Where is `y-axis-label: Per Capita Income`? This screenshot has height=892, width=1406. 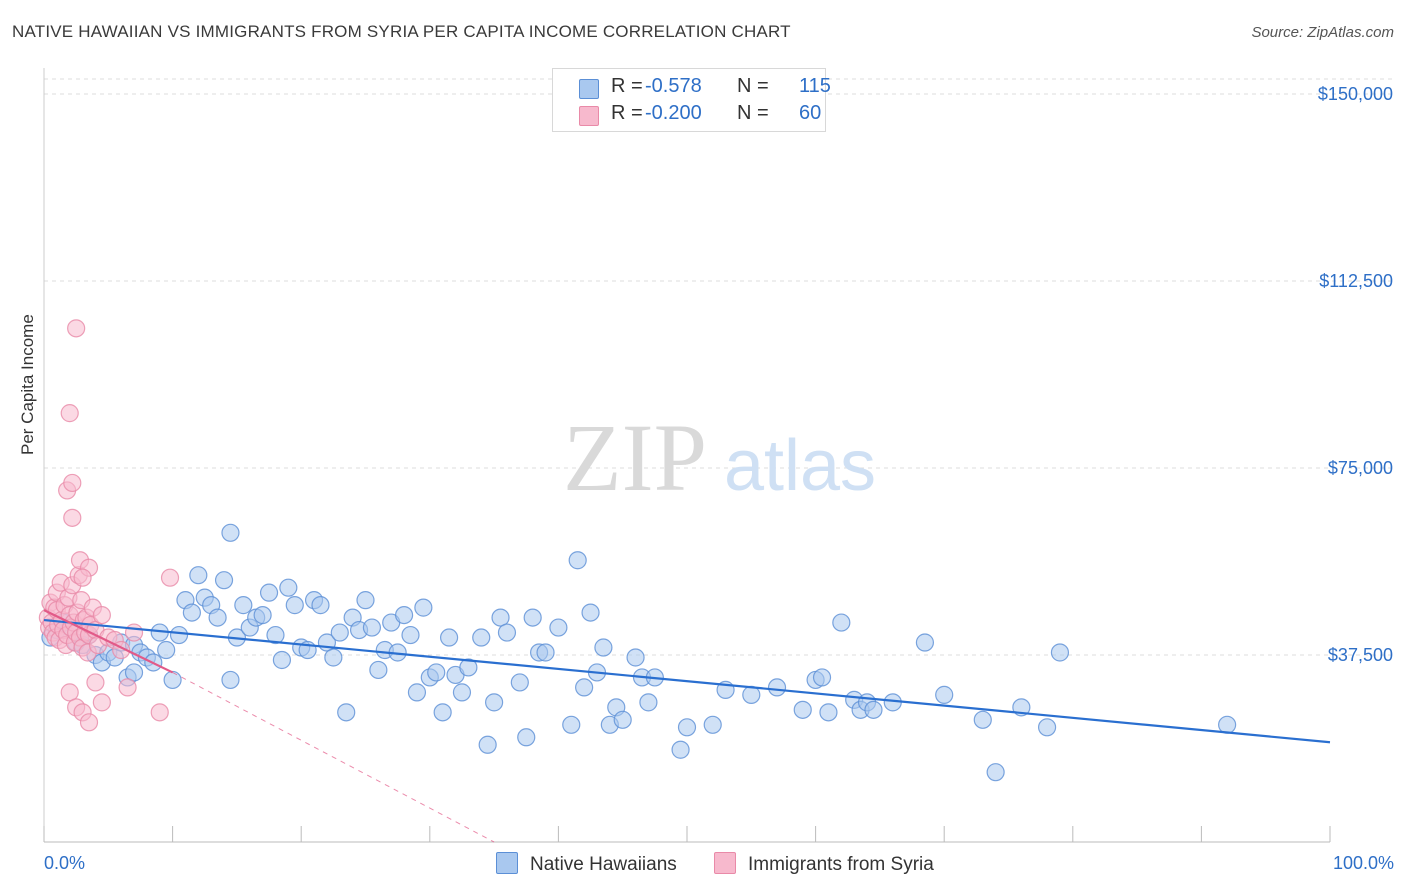 y-axis-label: Per Capita Income is located at coordinates (27, 384).